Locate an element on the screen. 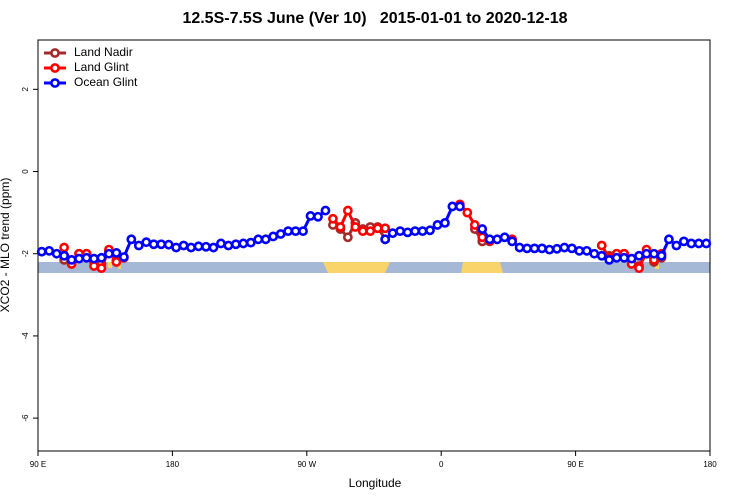  x-tick-label: 90 E is located at coordinates (575, 464).